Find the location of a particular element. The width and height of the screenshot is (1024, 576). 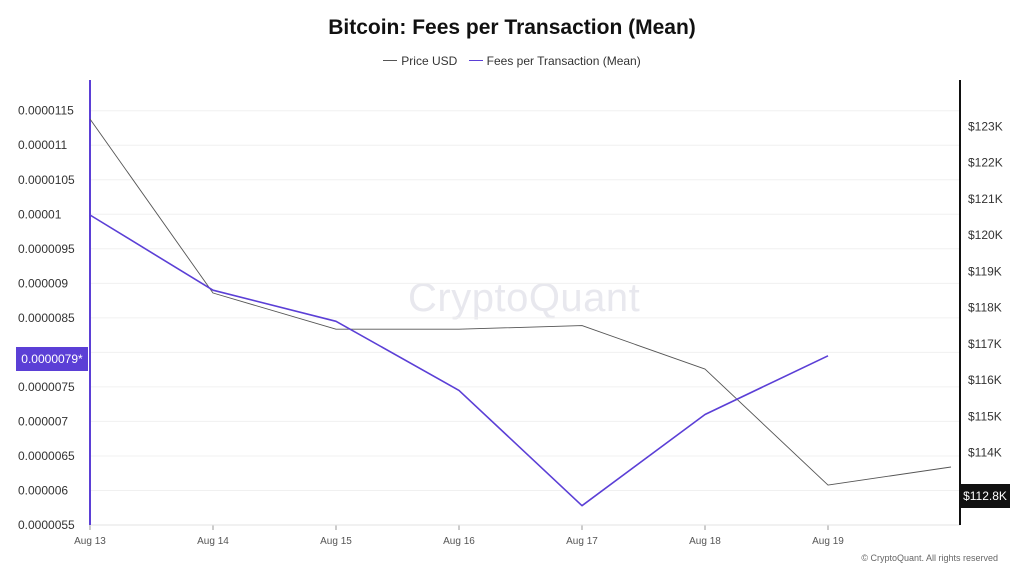

right-tick-label: $119K is located at coordinates (985, 271).